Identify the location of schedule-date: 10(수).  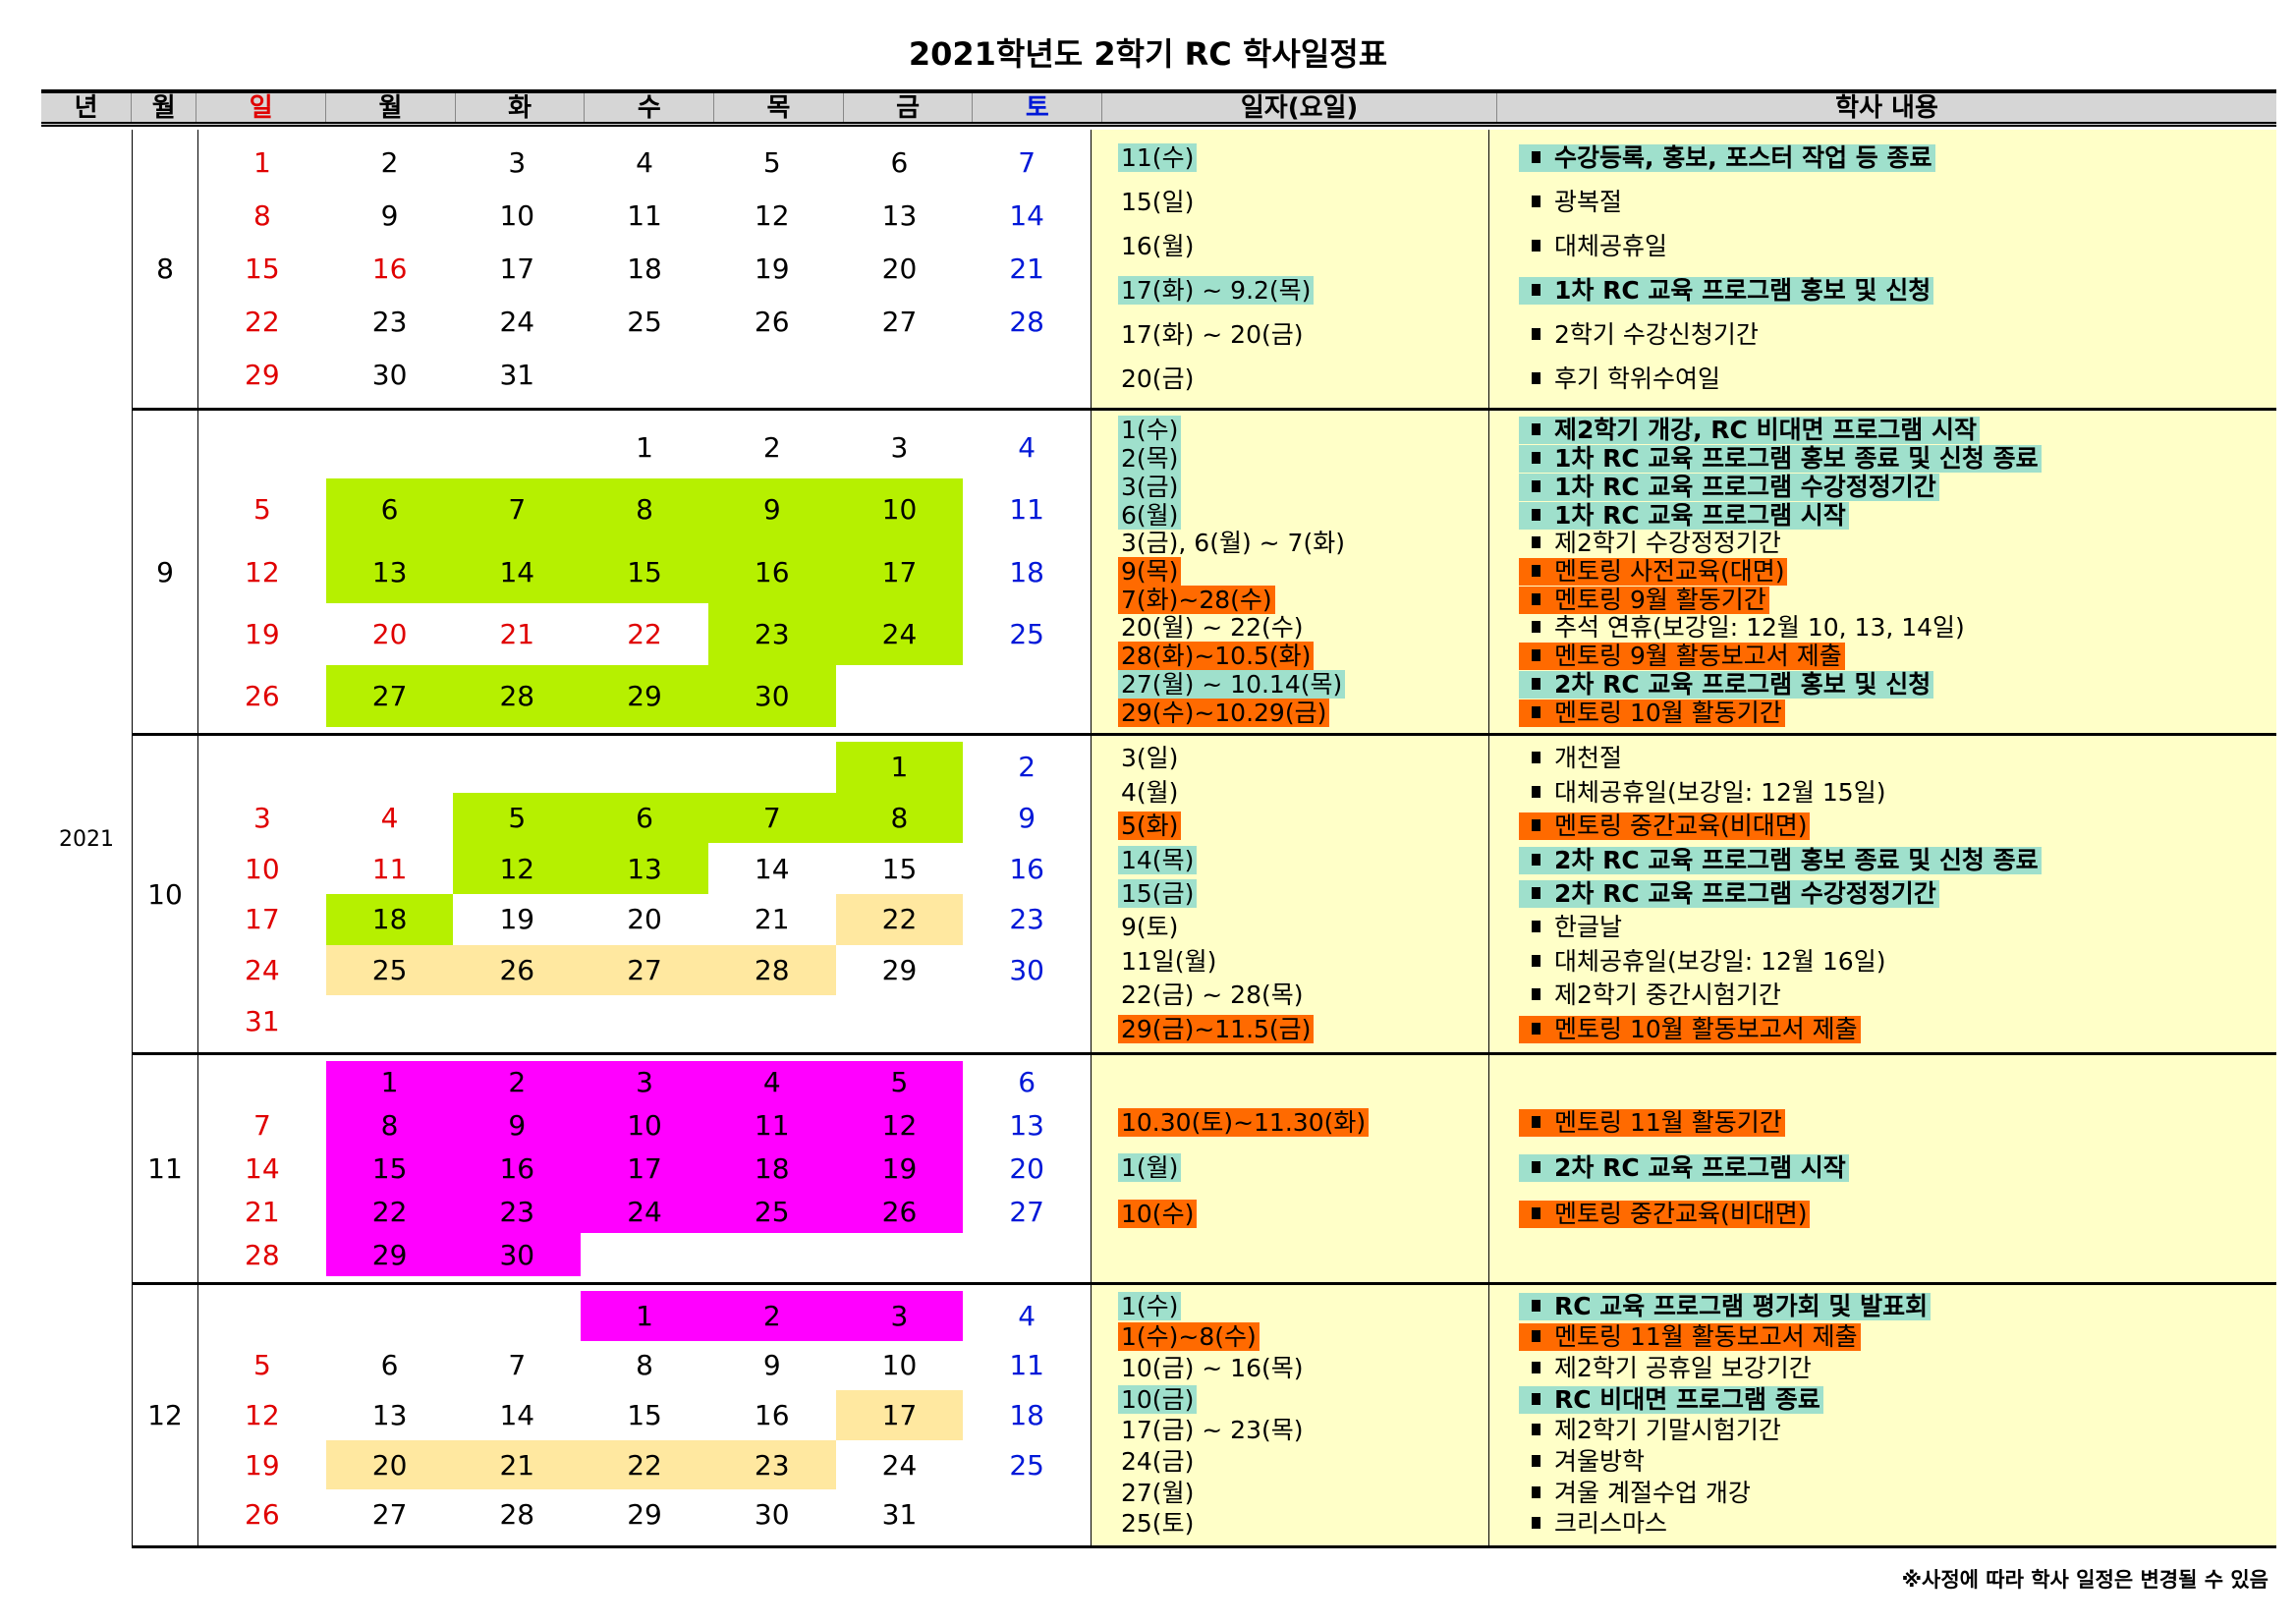
(1303, 1213).